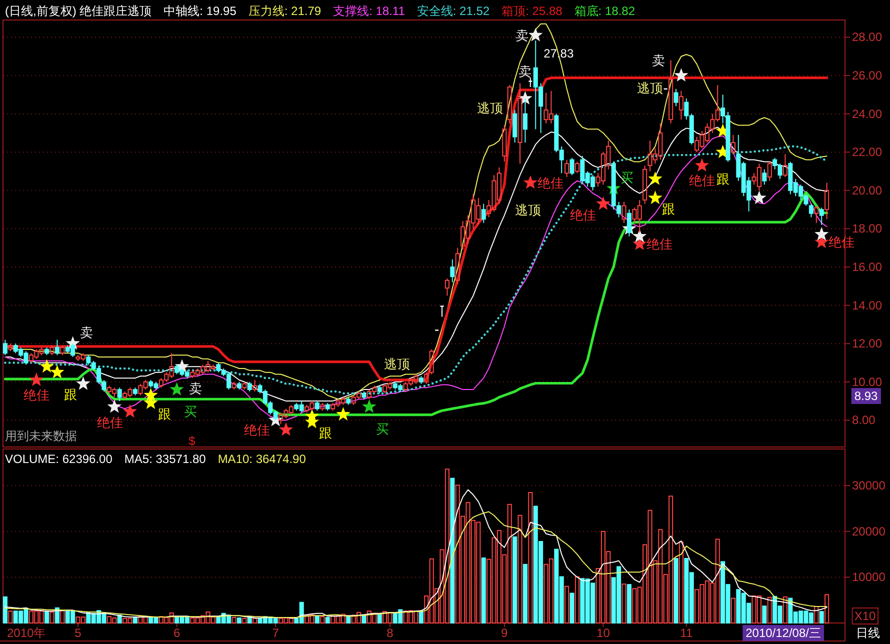 The height and width of the screenshot is (644, 890). I want to click on text: MA10: 36474.90, so click(262, 459).